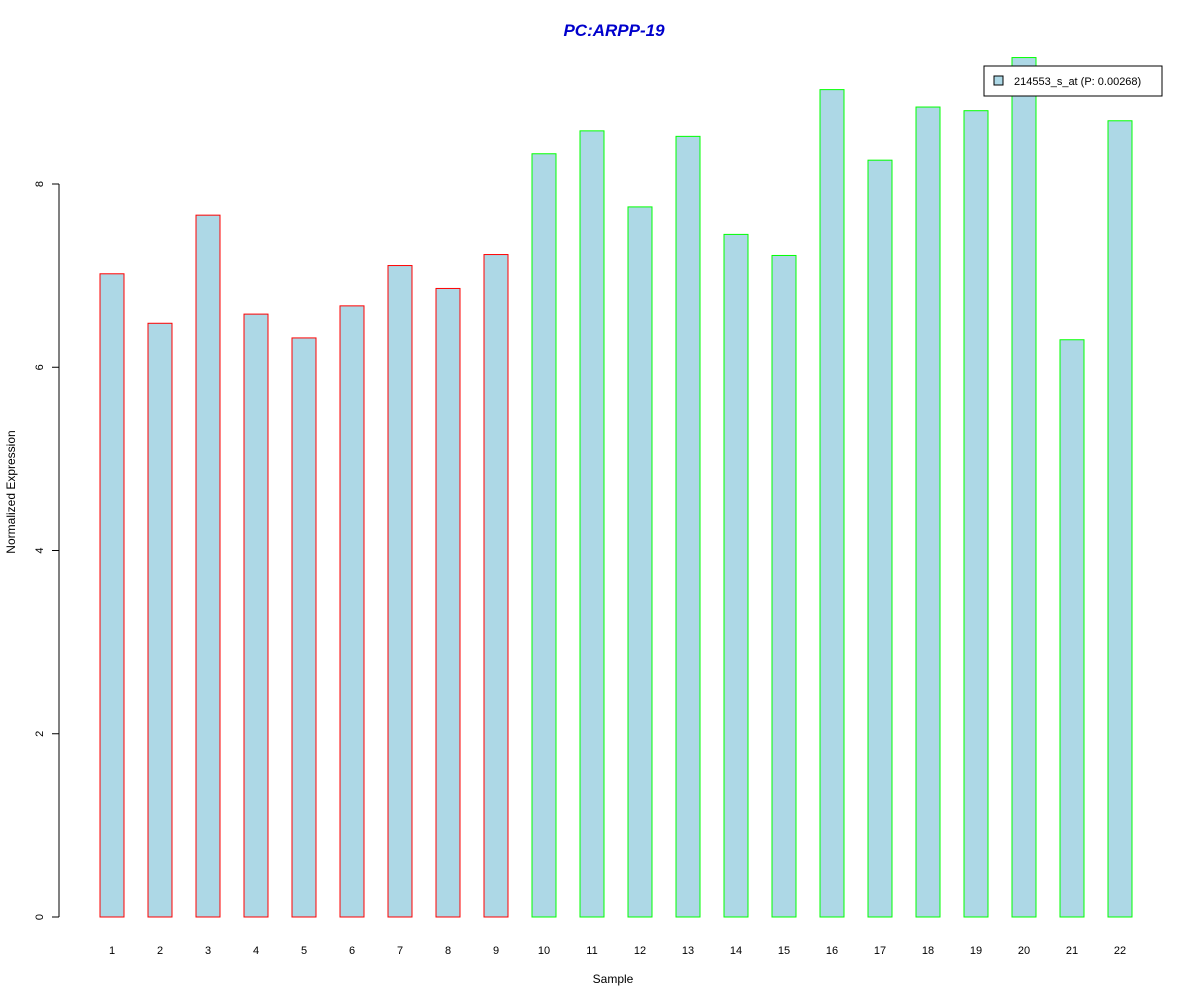  Describe the element at coordinates (208, 951) in the screenshot. I see `x-tick-label: 3` at that location.